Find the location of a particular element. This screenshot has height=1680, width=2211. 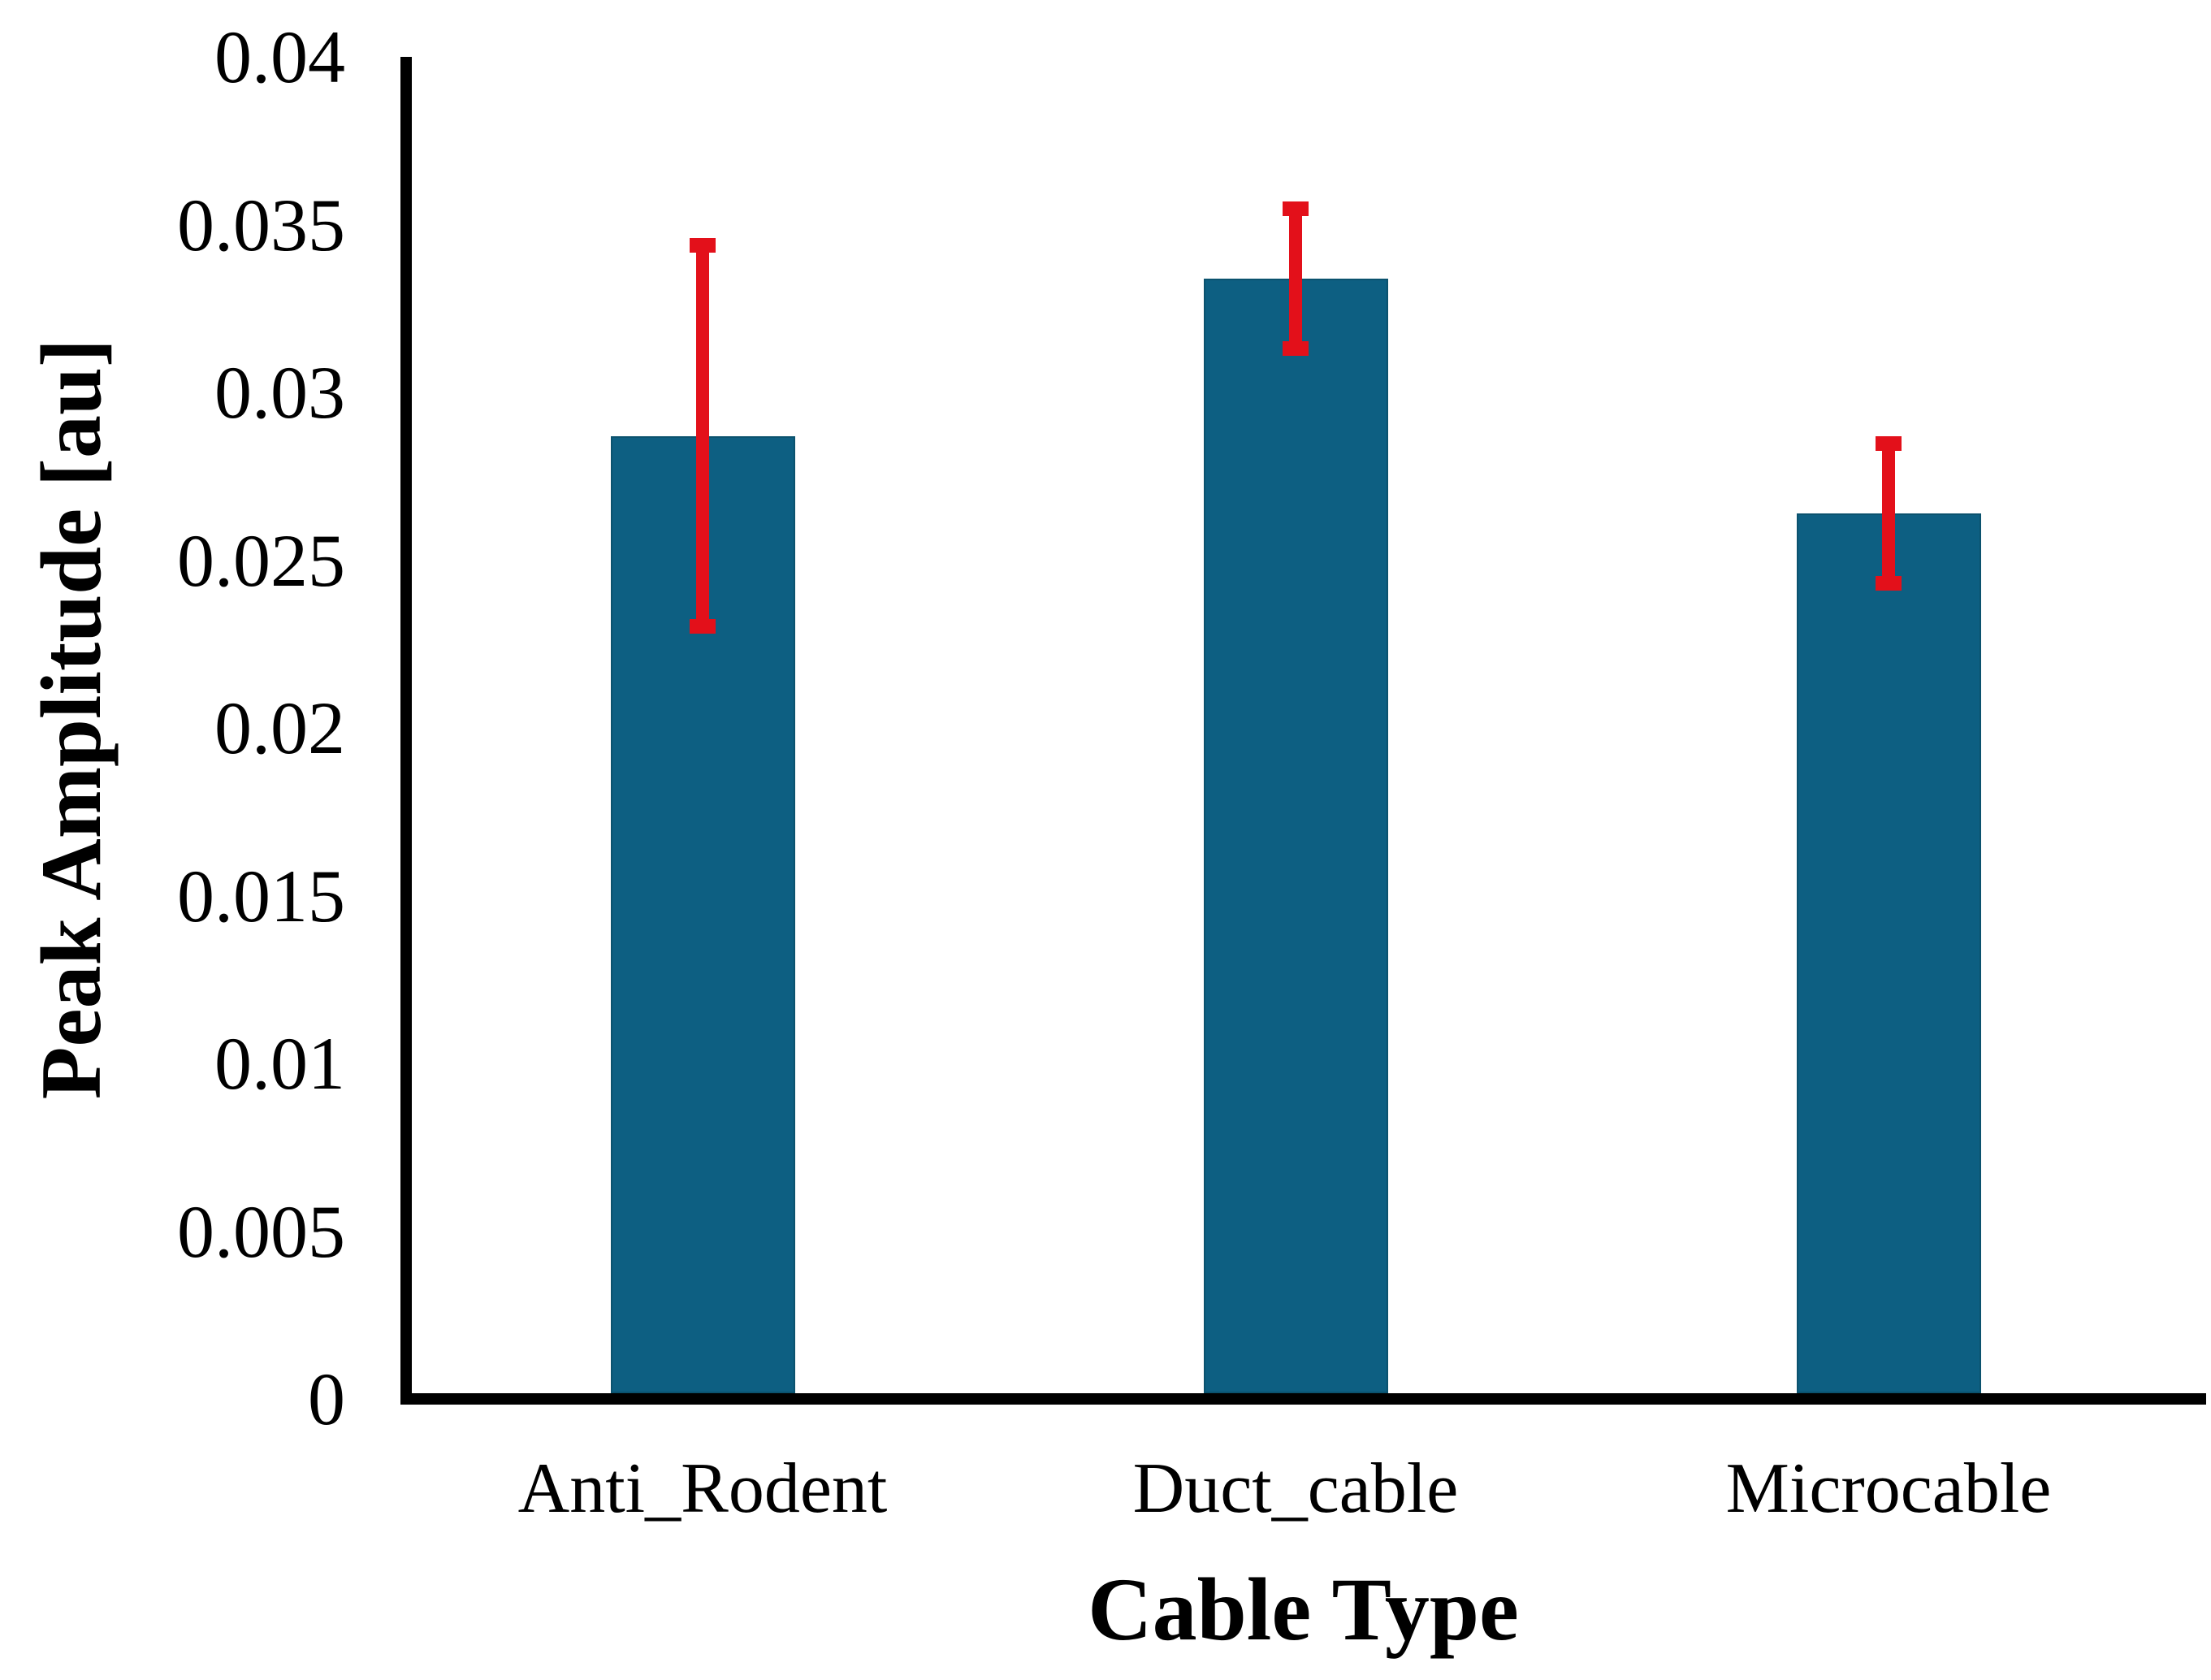

x-category-label: Duct_cable is located at coordinates (1295, 1489).